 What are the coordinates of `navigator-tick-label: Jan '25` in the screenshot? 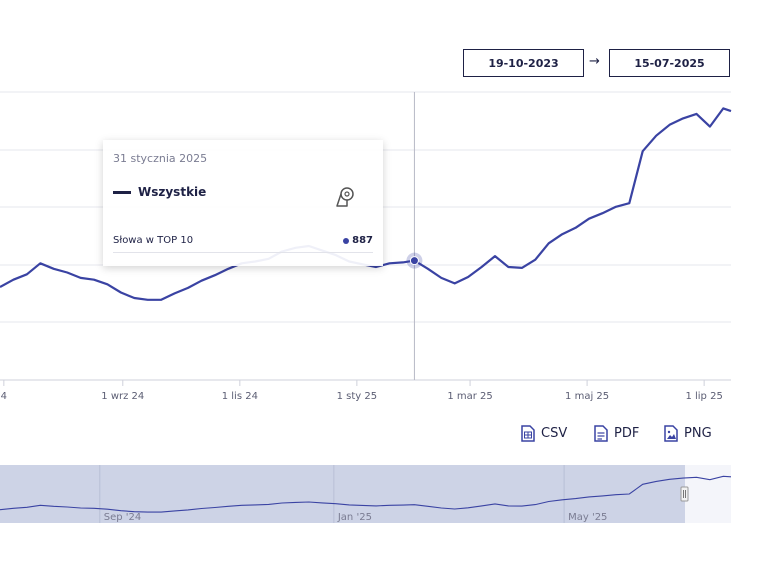 It's located at (354, 517).